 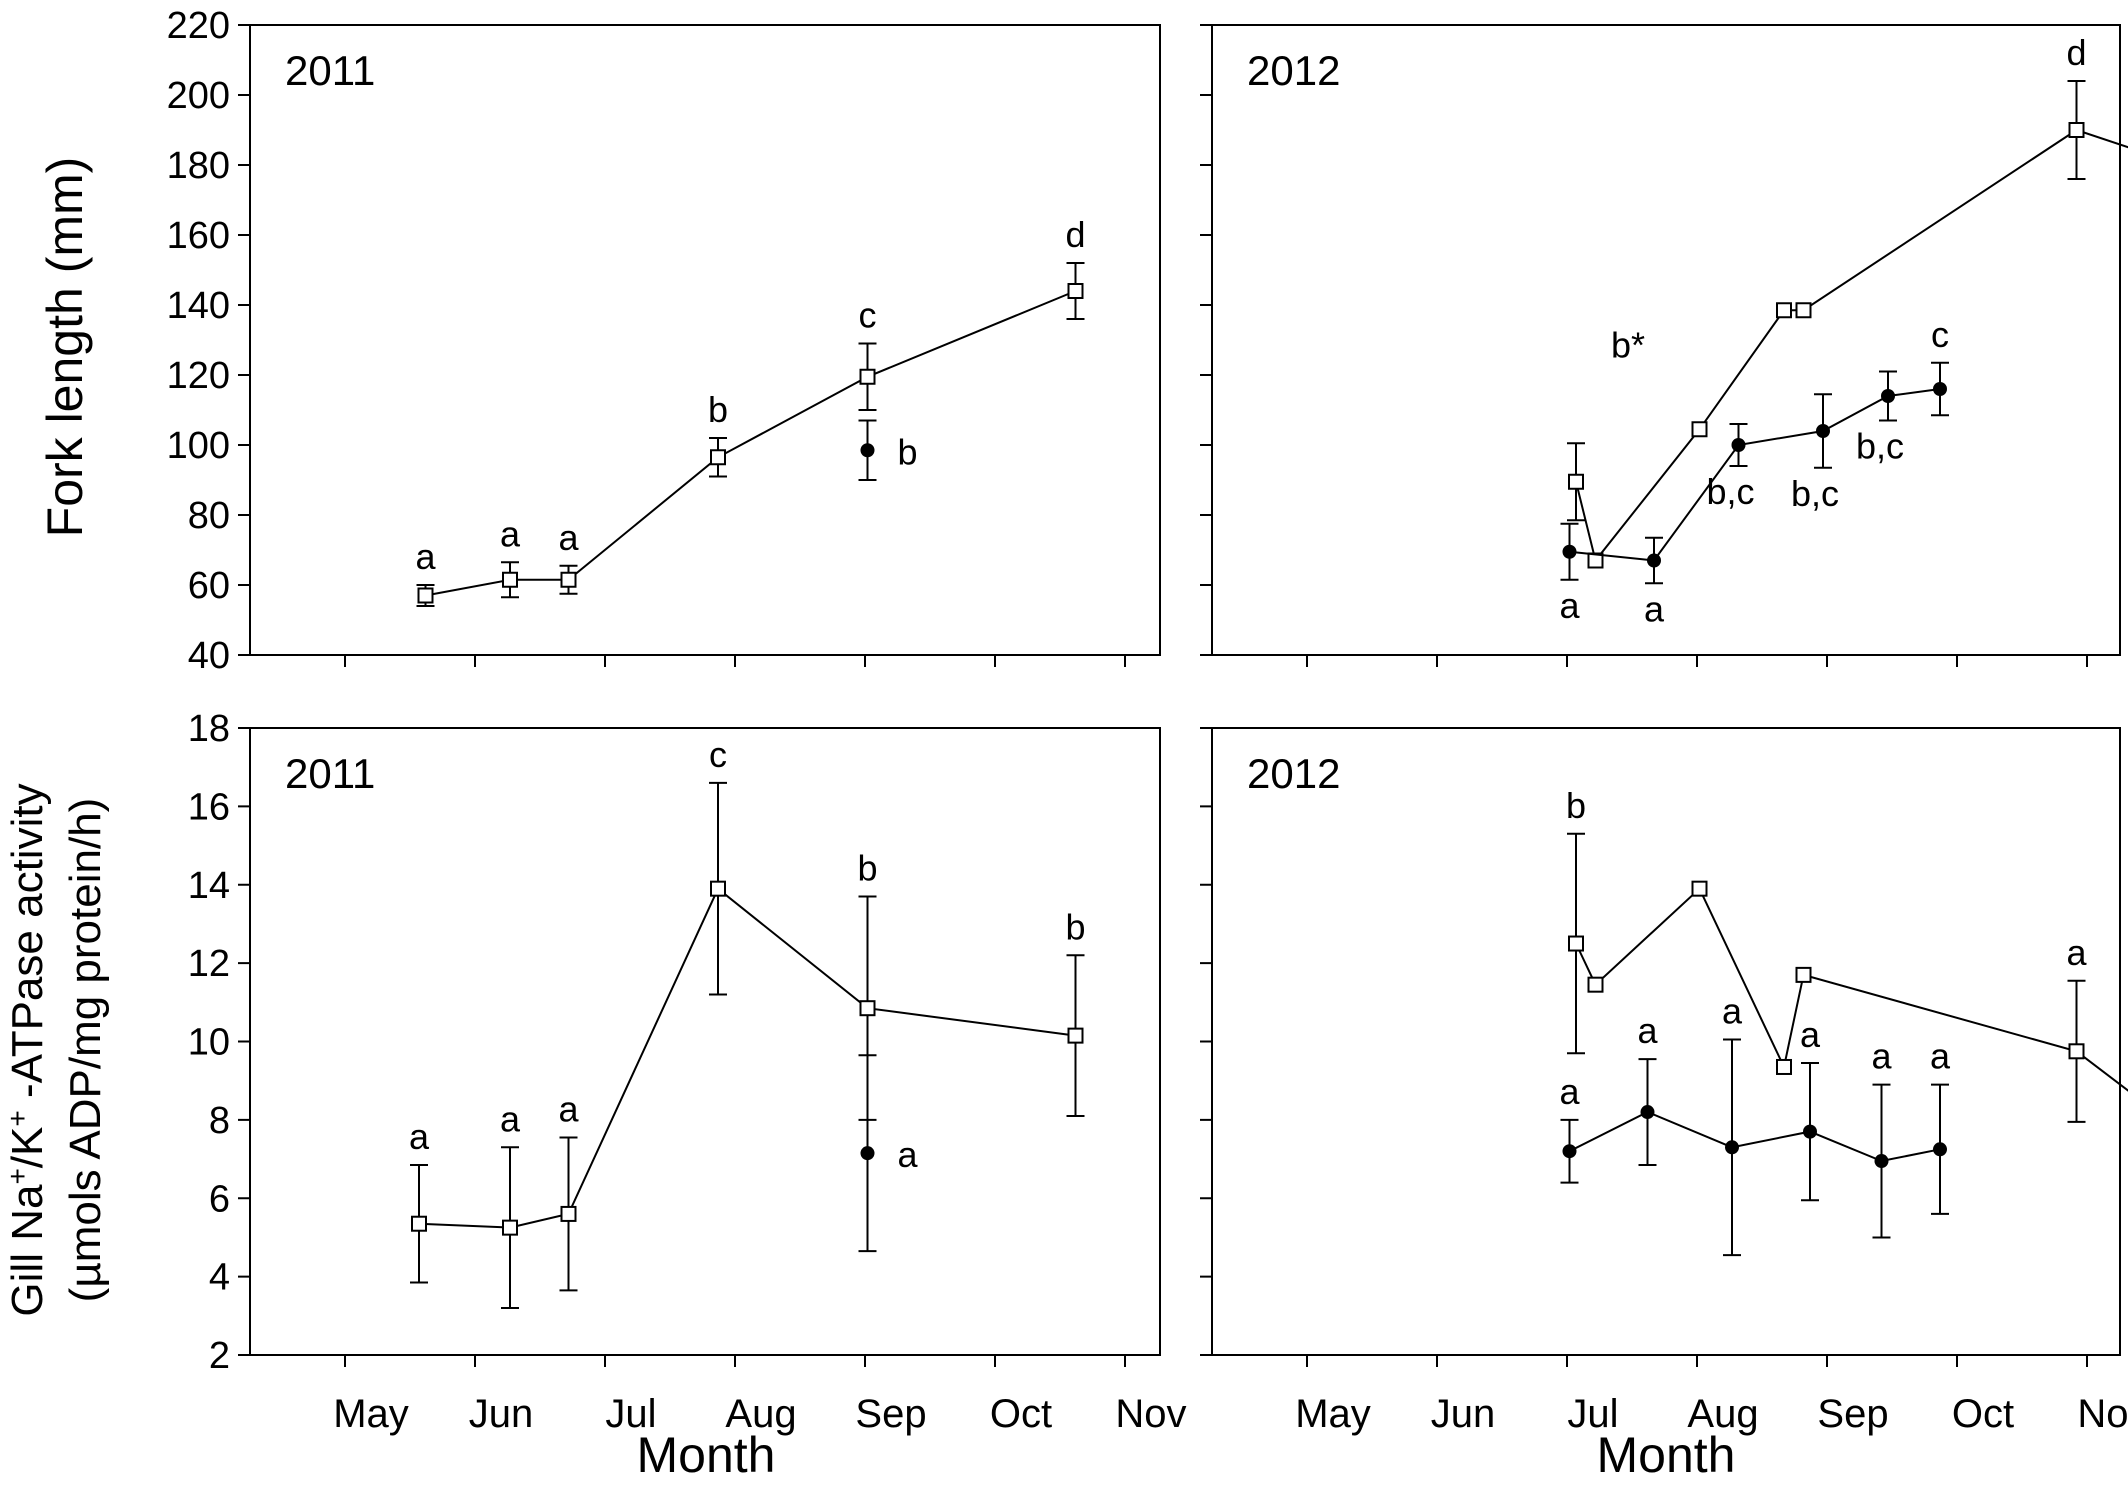 What do you see at coordinates (209, 586) in the screenshot?
I see `y-tick-label: 60` at bounding box center [209, 586].